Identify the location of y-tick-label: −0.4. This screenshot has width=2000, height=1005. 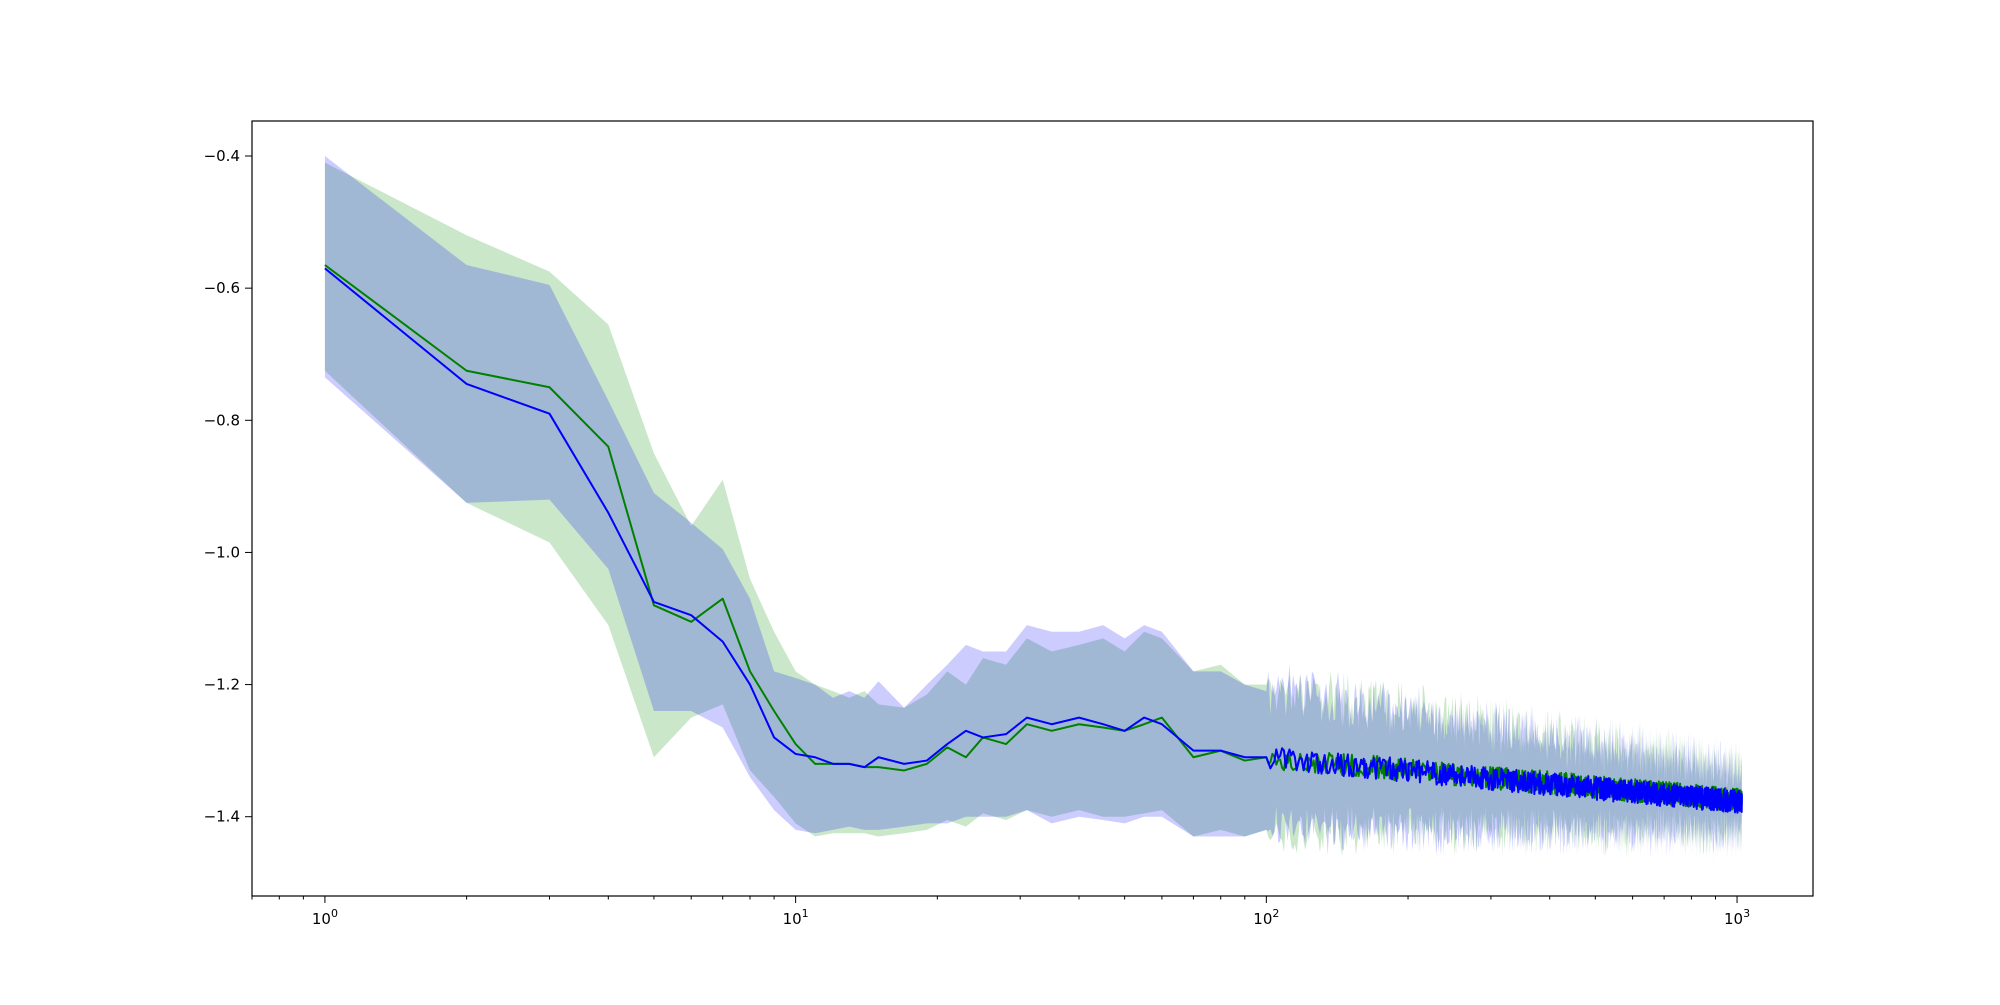
(222, 156).